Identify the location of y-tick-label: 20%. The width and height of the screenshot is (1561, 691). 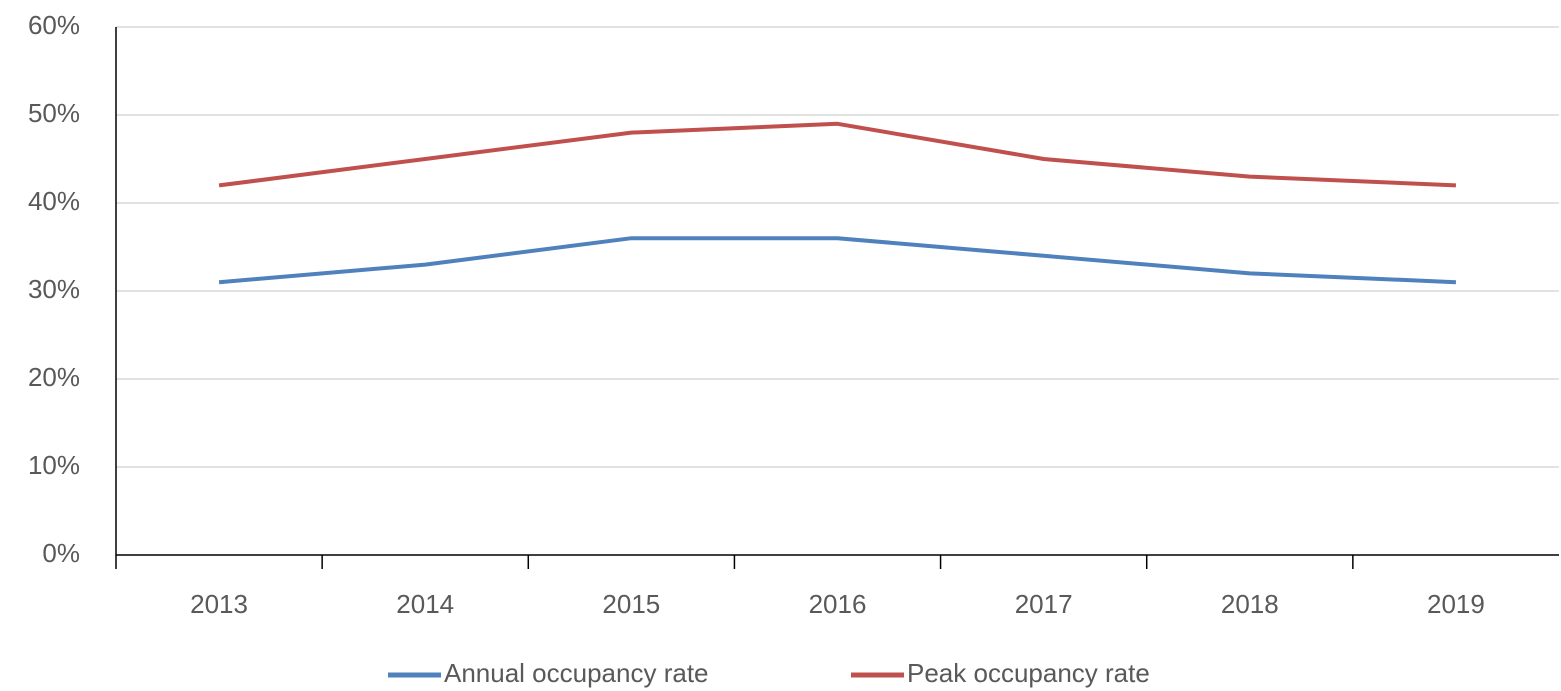
(54, 377).